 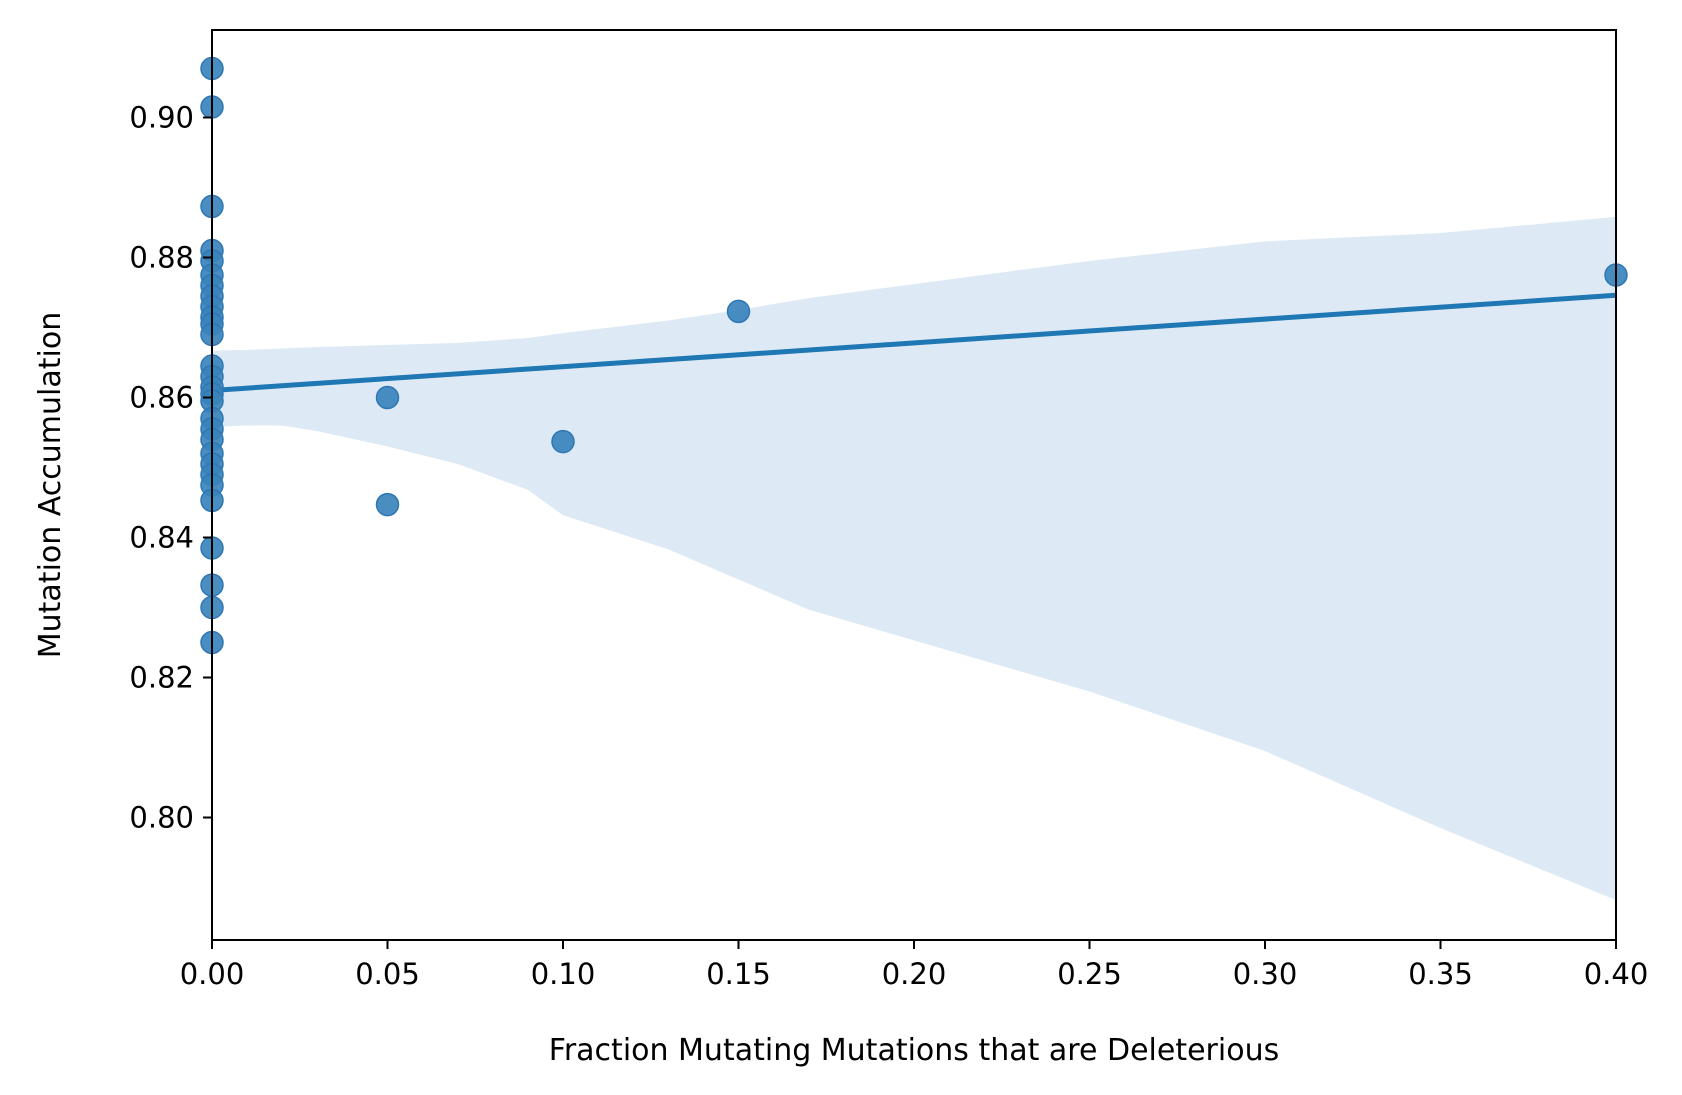 I want to click on x-tick-label: 0.05, so click(x=387, y=974).